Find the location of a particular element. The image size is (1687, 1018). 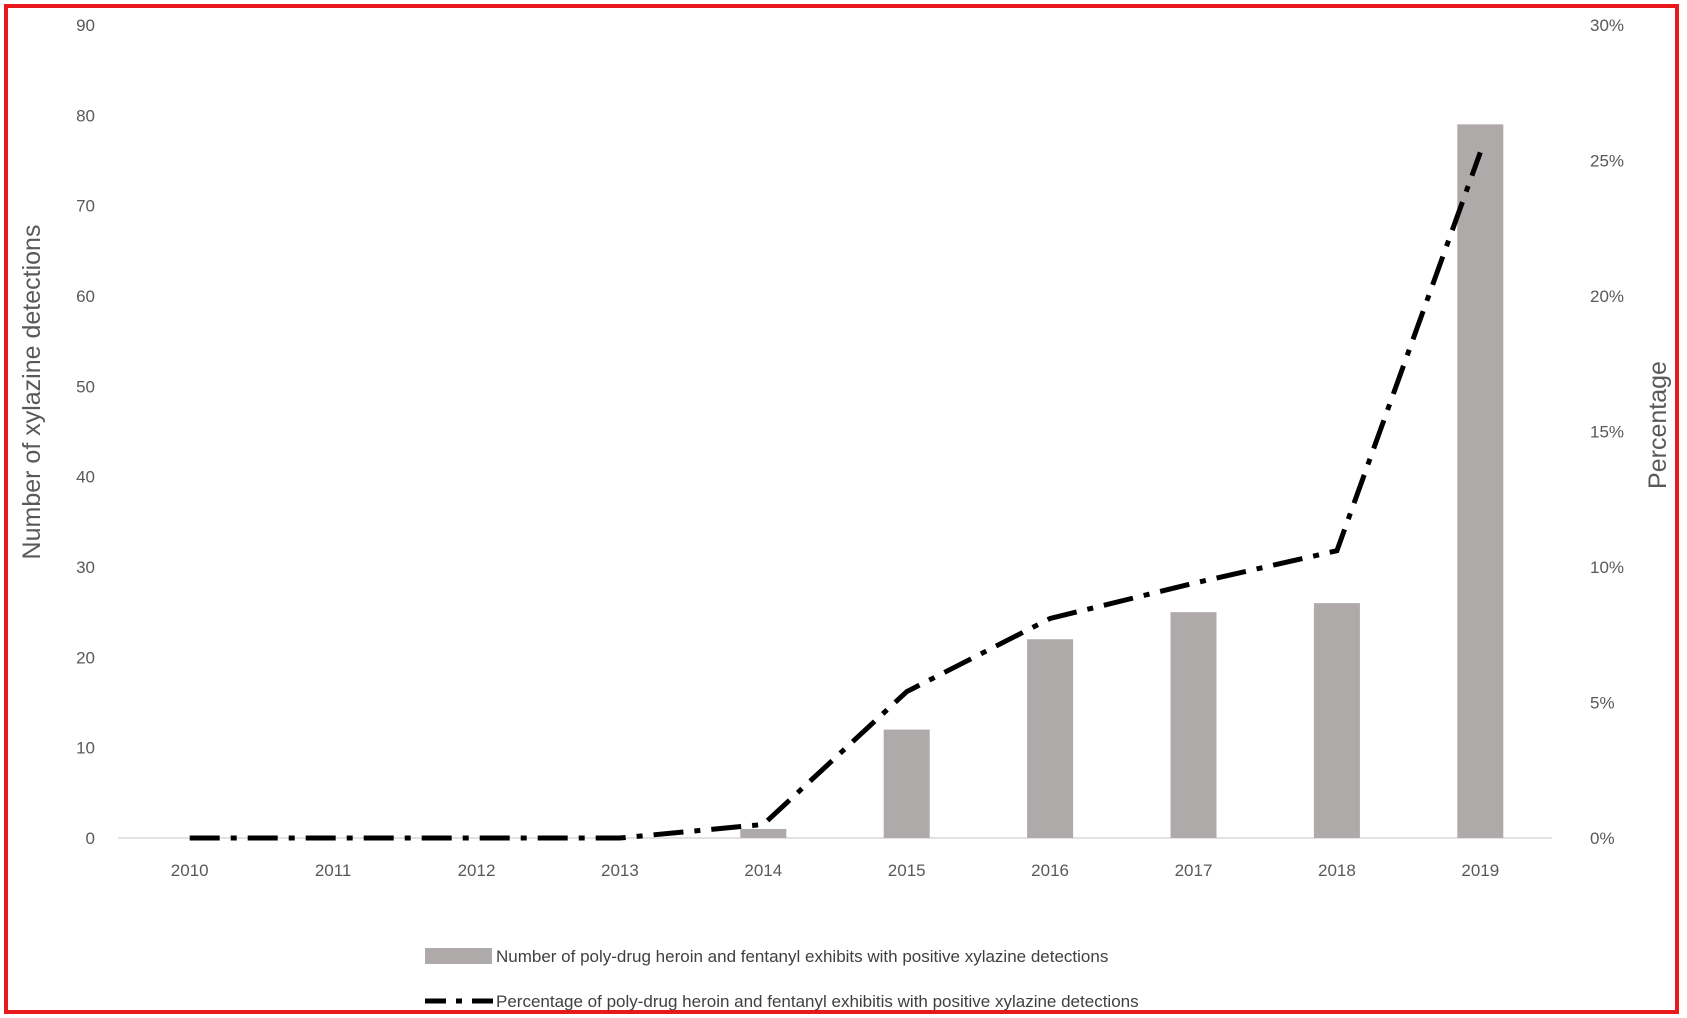

x-tick-label: 2019 is located at coordinates (1480, 870).